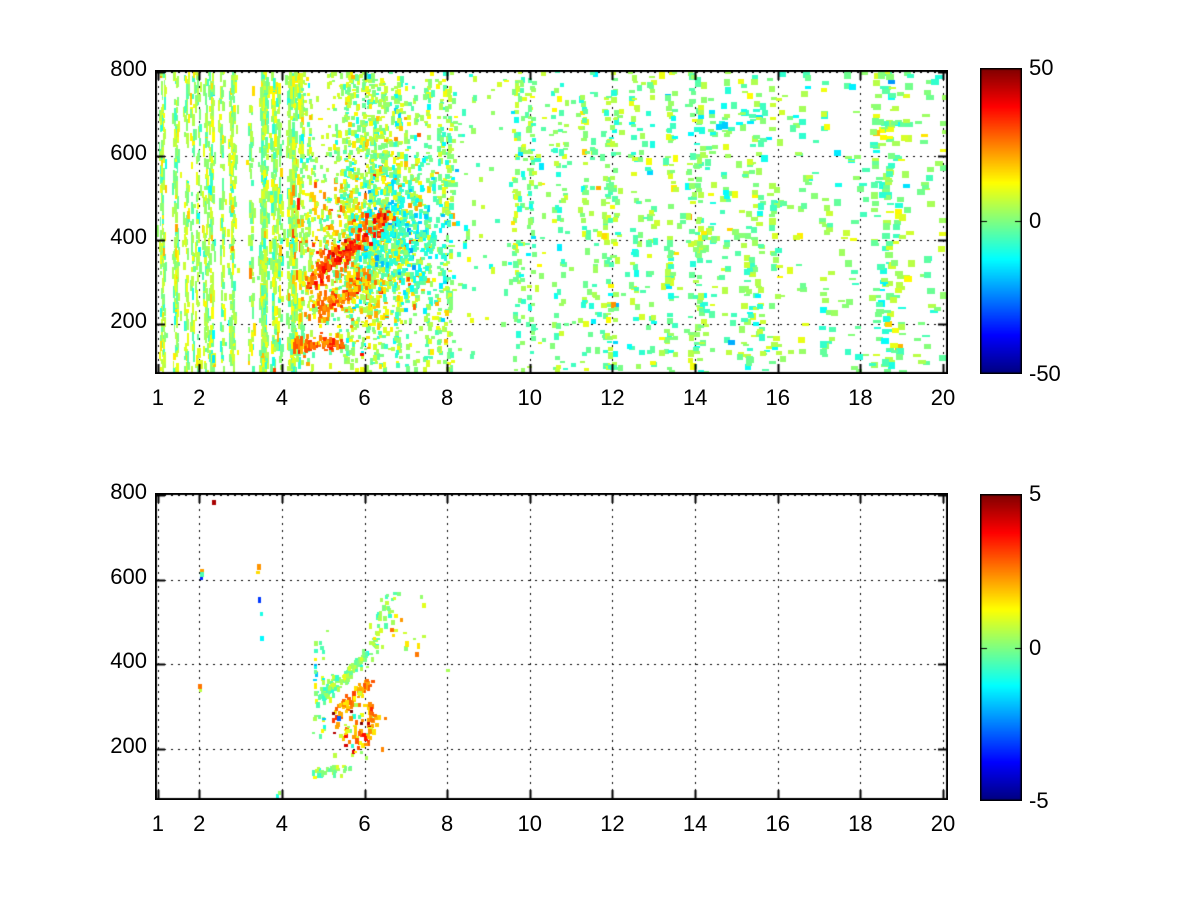 This screenshot has width=1200, height=900. What do you see at coordinates (1001, 647) in the screenshot?
I see `bottom-colorbar-canvas` at bounding box center [1001, 647].